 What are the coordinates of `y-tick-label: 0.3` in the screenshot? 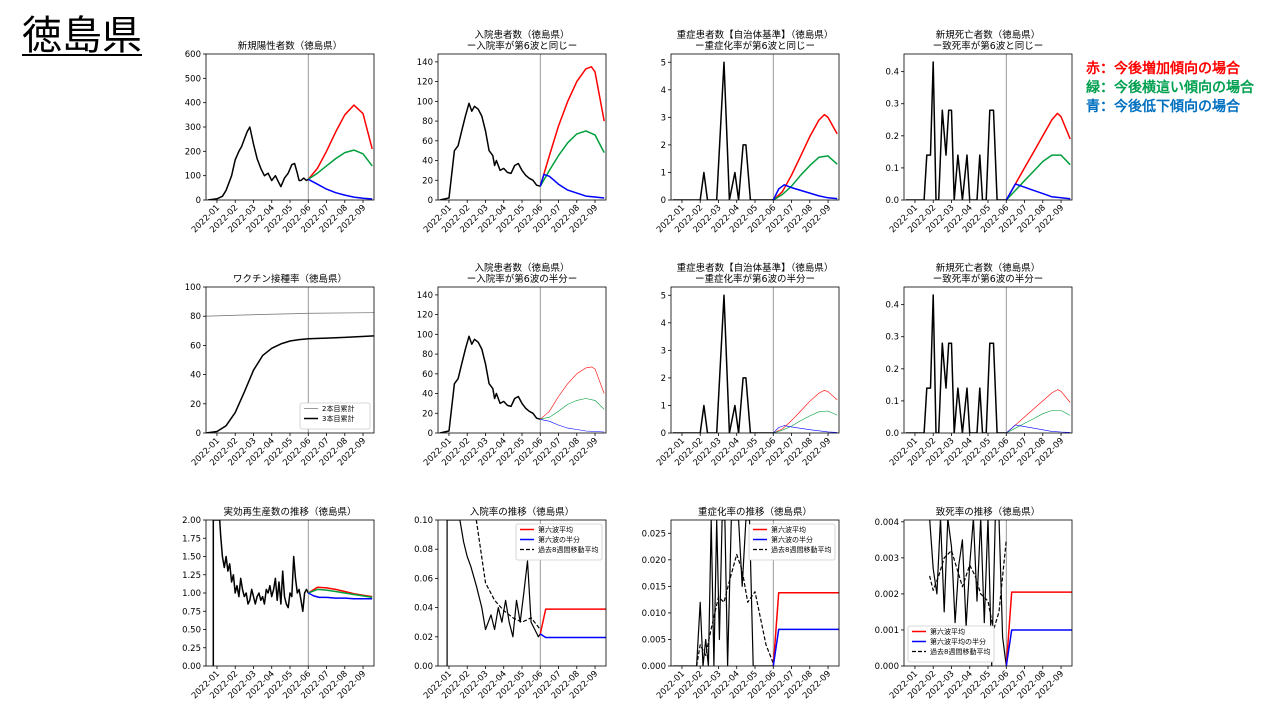 It's located at (892, 338).